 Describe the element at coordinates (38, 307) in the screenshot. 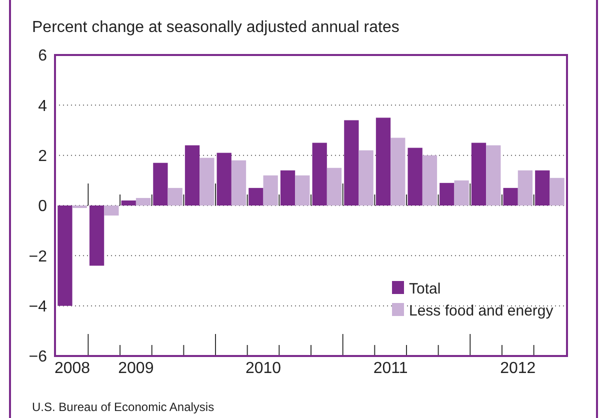

I see `y-tick-label: −4` at that location.